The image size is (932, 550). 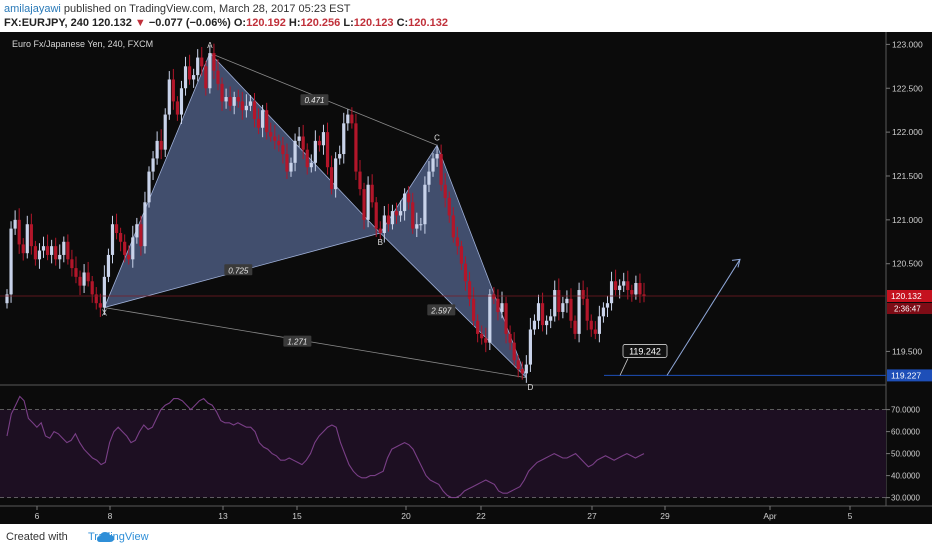 What do you see at coordinates (406, 516) in the screenshot?
I see `time-tick-label: 20` at bounding box center [406, 516].